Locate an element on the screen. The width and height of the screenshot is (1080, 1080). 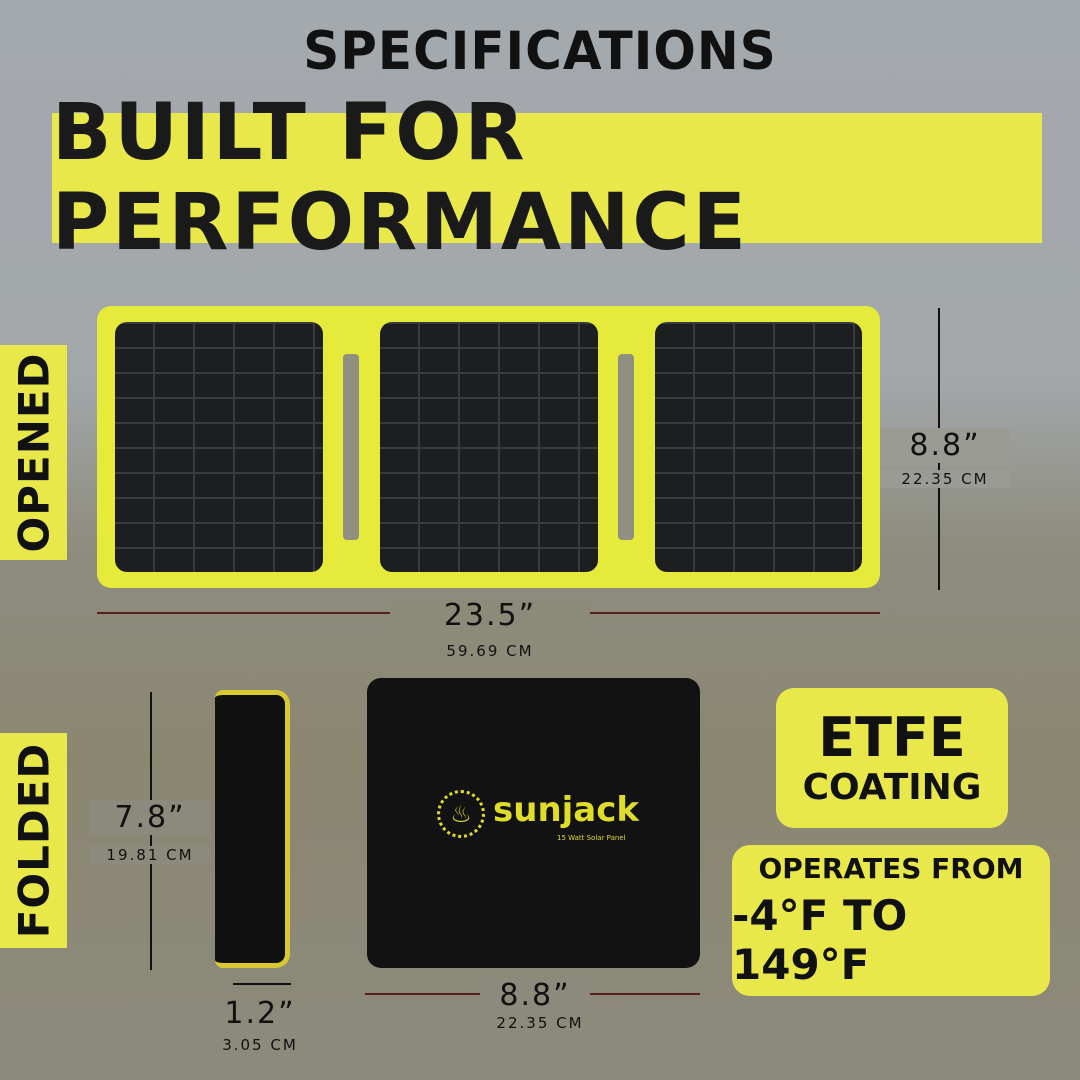
operates-text: OPERATES FROM is located at coordinates (891, 868).